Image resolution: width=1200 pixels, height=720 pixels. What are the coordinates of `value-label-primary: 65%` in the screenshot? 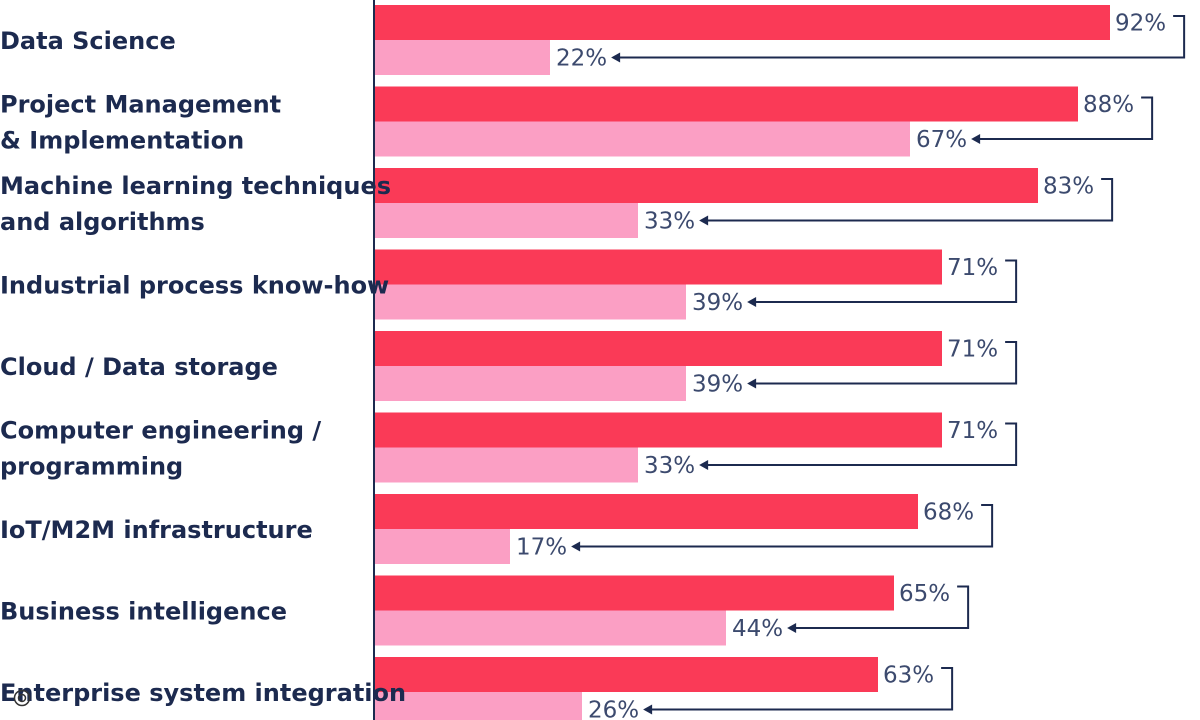 It's located at (924, 594).